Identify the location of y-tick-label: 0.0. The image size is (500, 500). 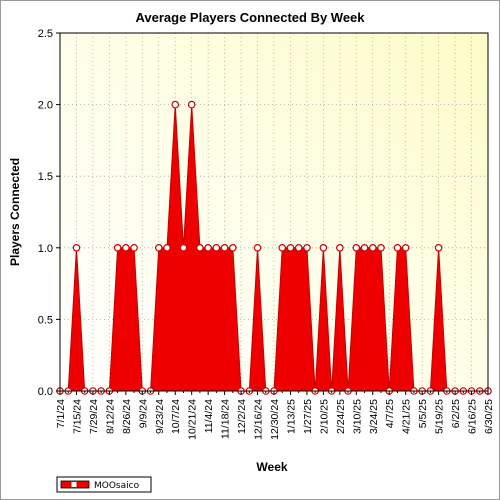
(45, 392).